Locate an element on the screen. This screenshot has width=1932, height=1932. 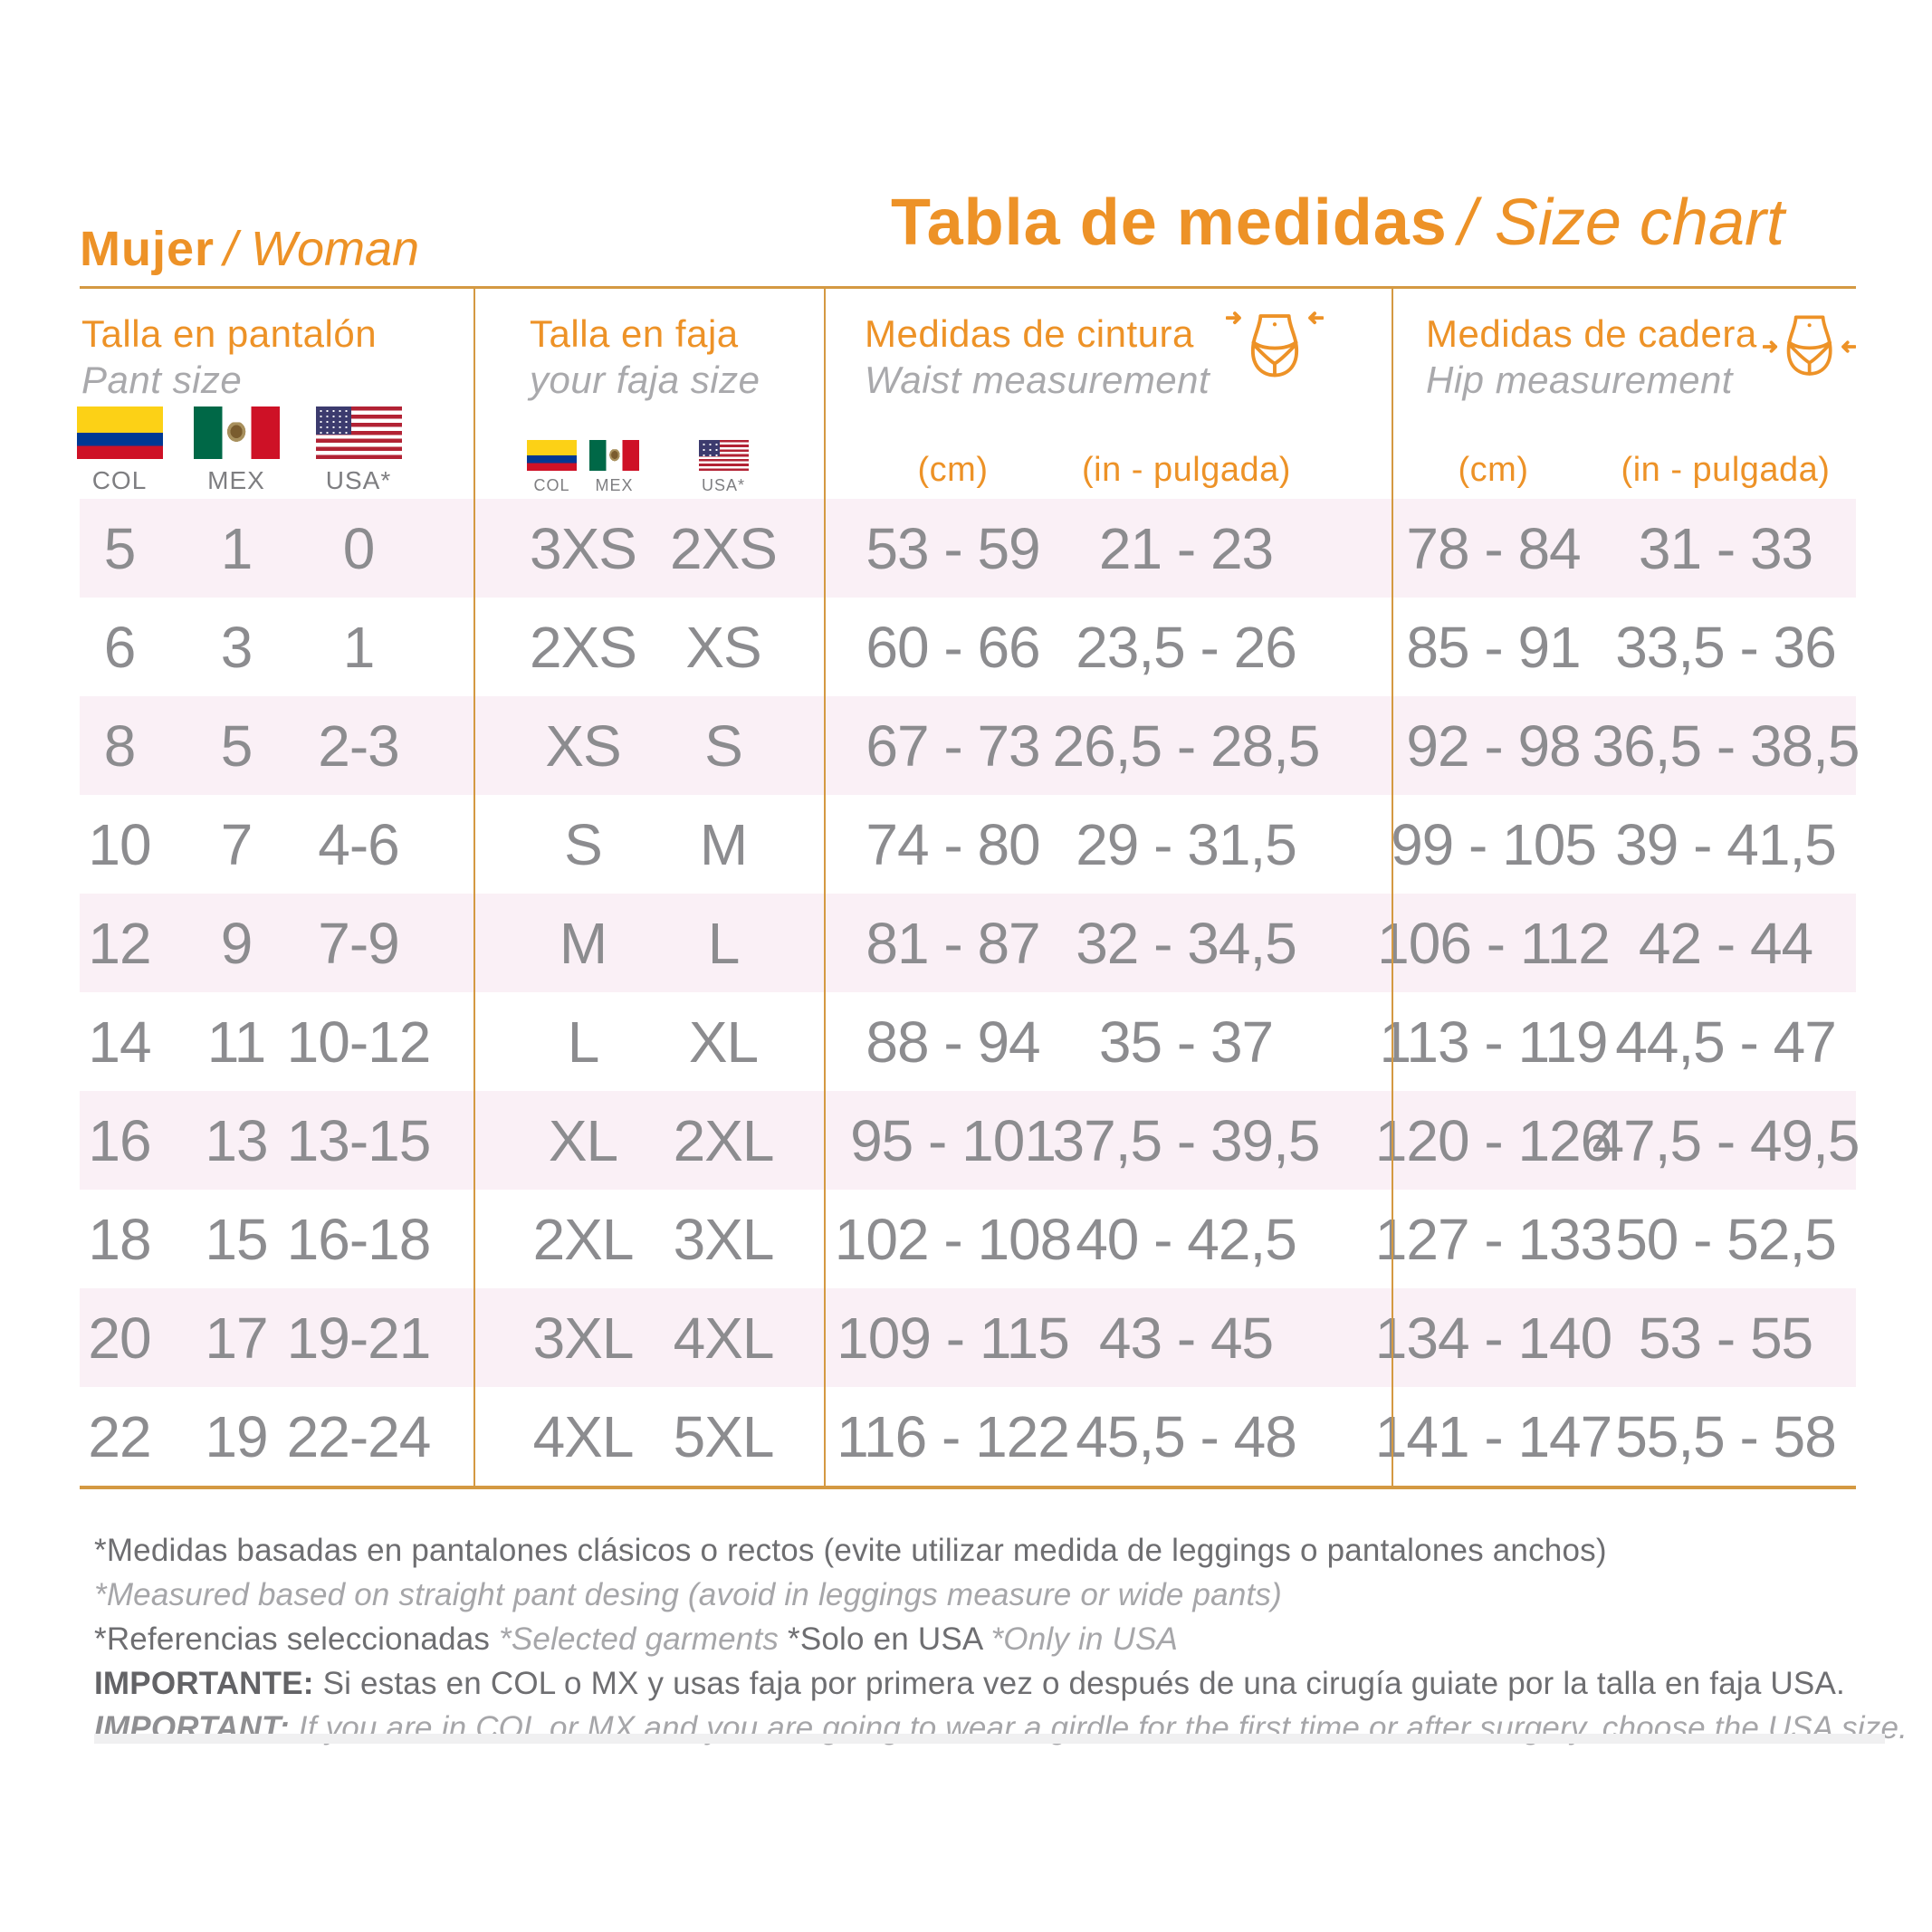
footnote-segment: *Referencias seleccionadas is located at coordinates (297, 1639).